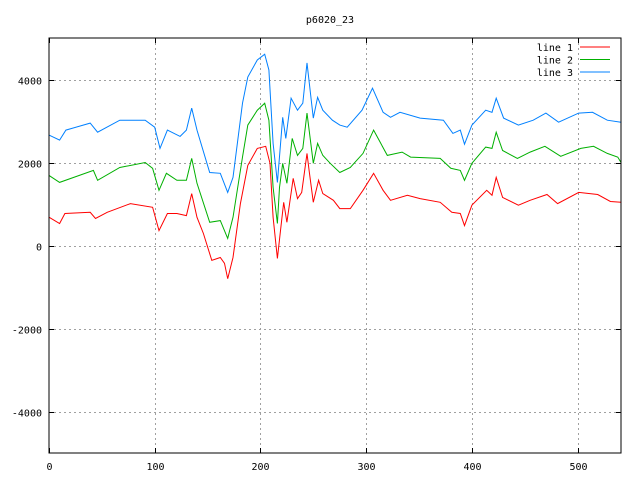 This screenshot has width=640, height=480. I want to click on y-tick-label: 4000, so click(30, 82).